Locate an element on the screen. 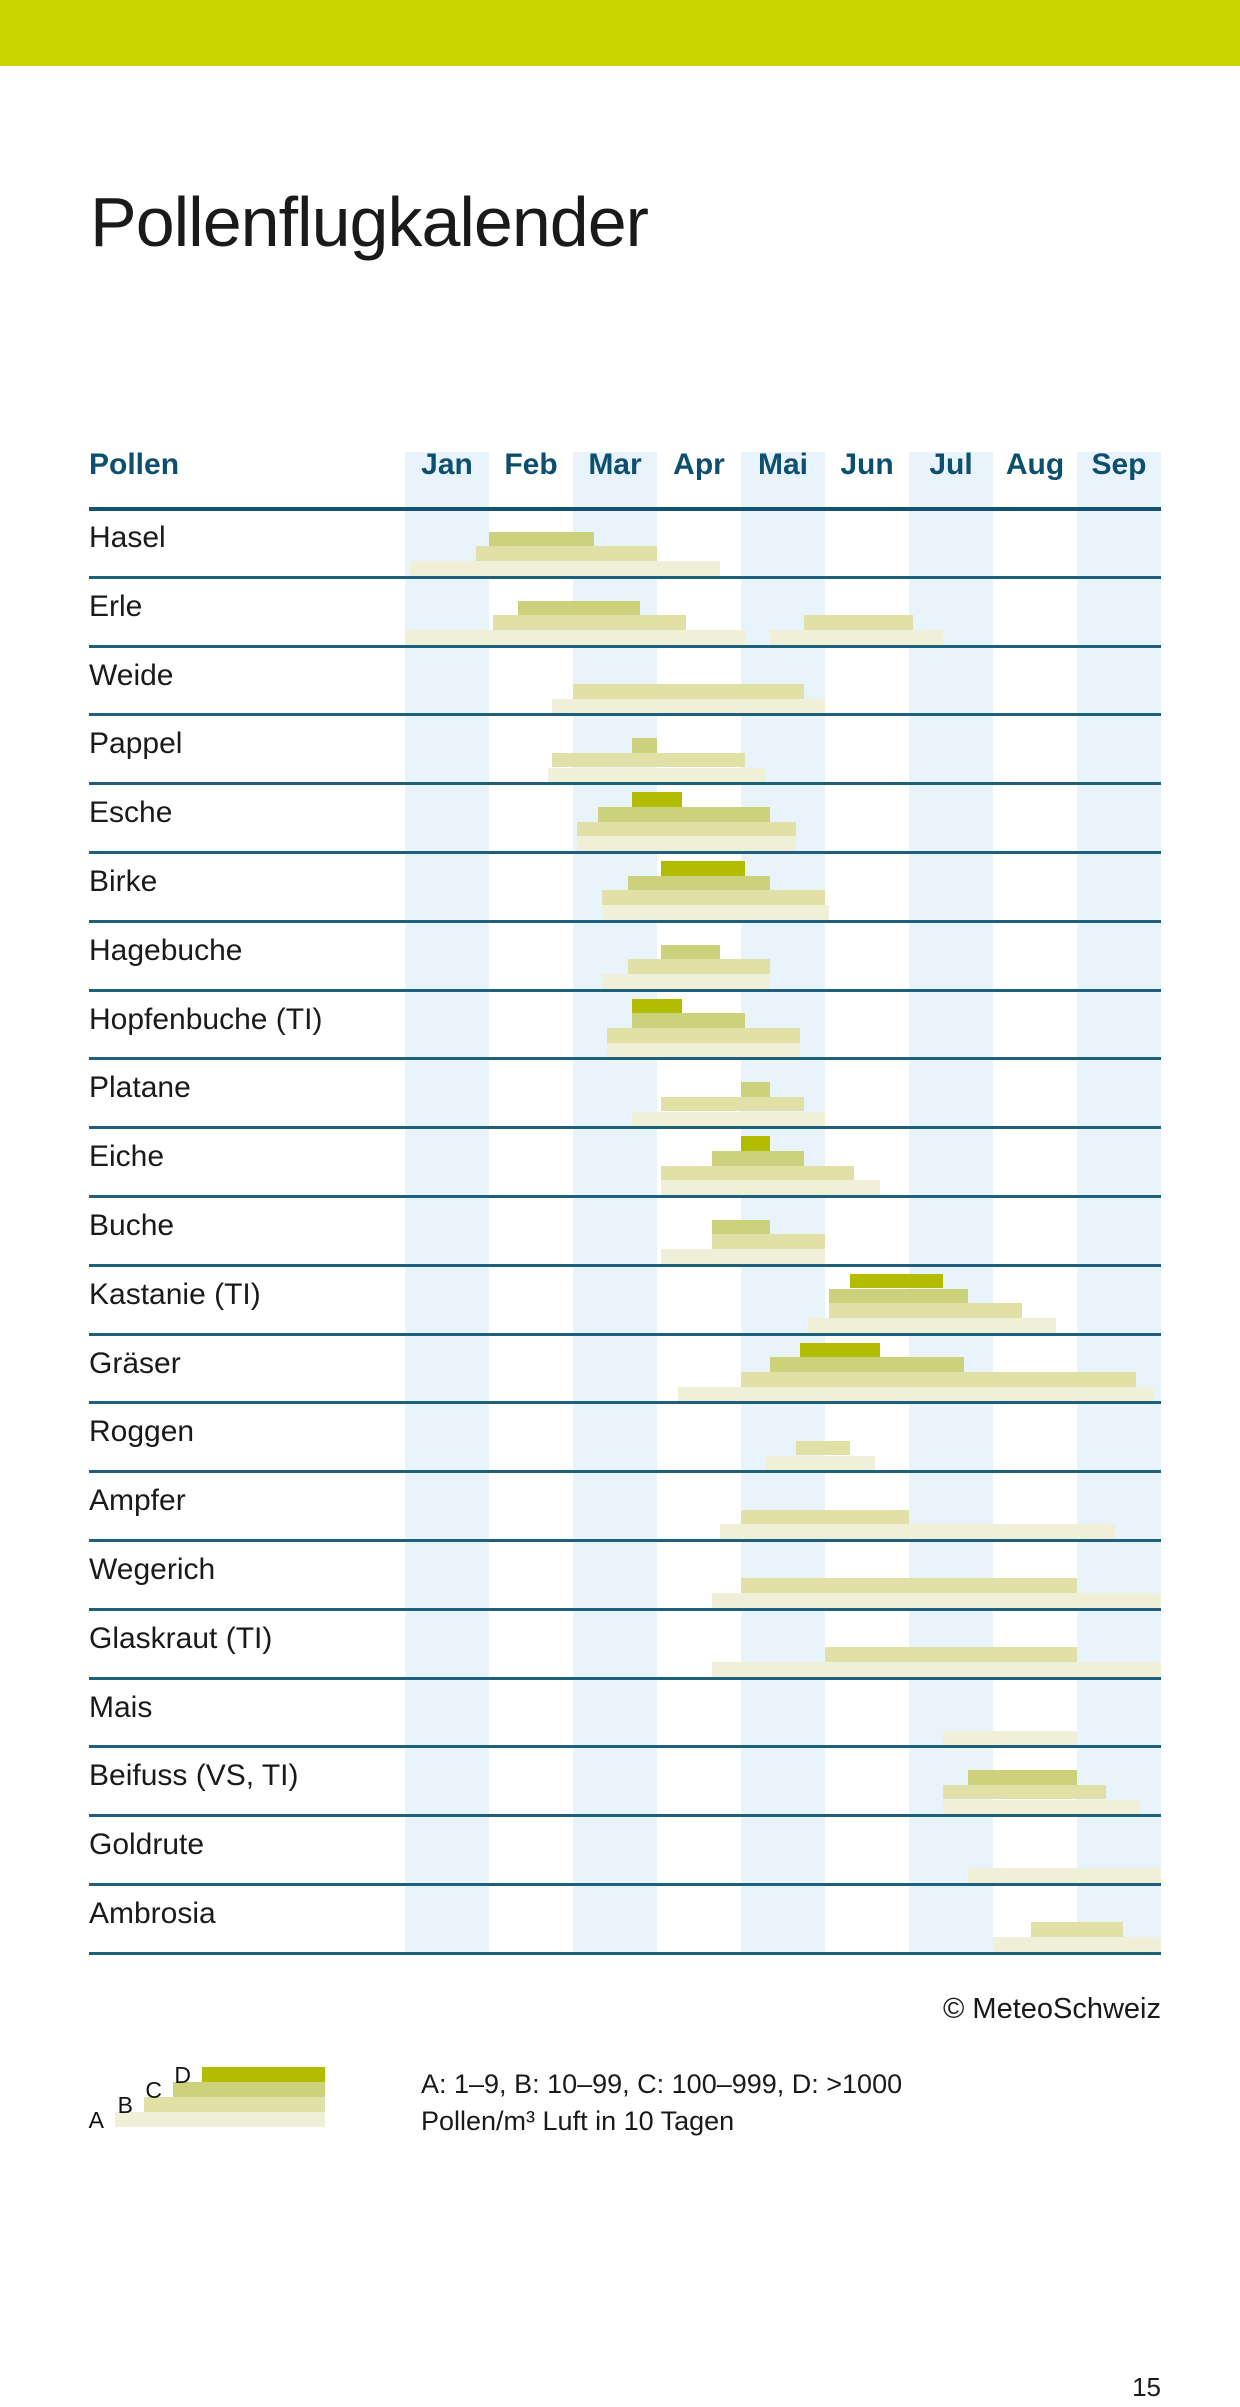 This screenshot has width=1240, height=2407. row-label: Hopfenbuche (TI) is located at coordinates (206, 1019).